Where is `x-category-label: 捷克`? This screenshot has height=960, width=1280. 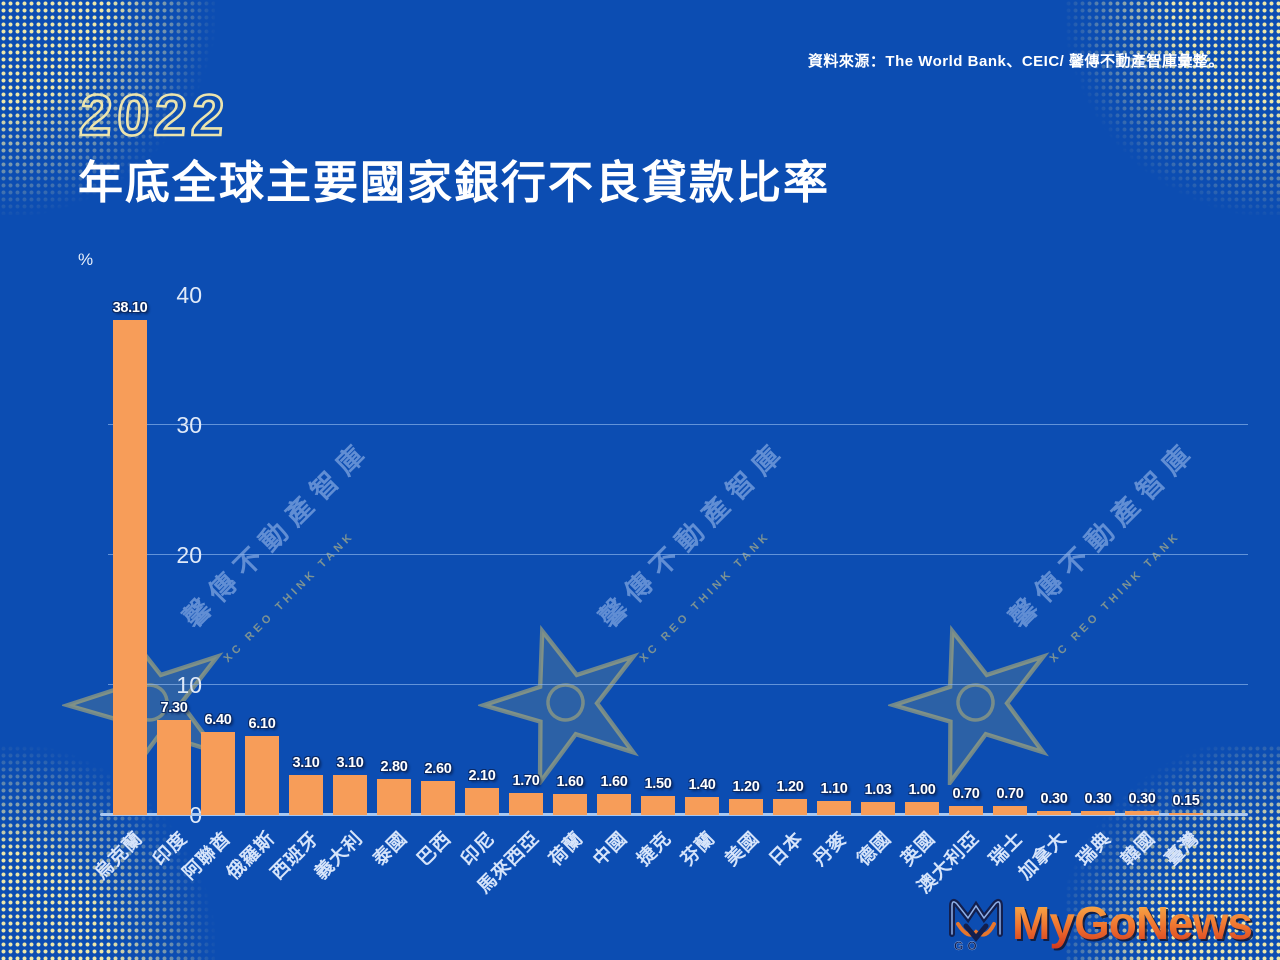
x-category-label: 捷克 is located at coordinates (653, 848).